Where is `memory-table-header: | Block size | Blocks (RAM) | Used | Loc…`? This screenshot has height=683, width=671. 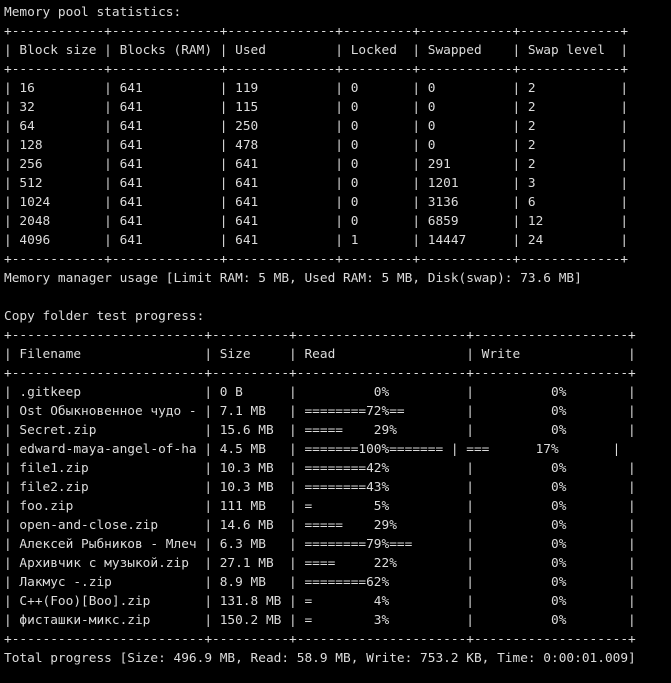 memory-table-header: | Block size | Blocks (RAM) | Used | Loc… is located at coordinates (316, 50).